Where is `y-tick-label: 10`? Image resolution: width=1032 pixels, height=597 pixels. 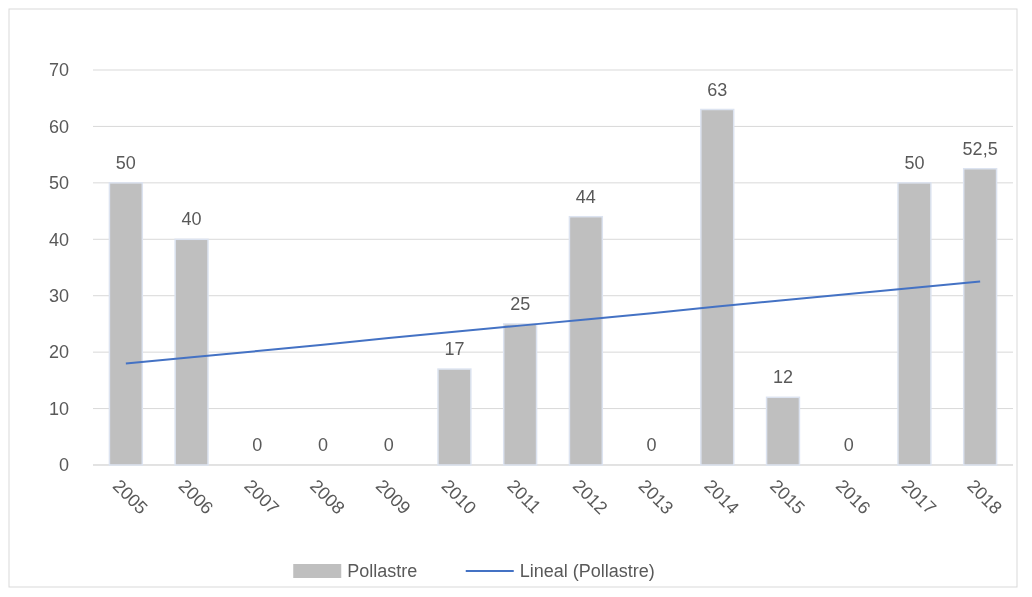 y-tick-label: 10 is located at coordinates (58, 408).